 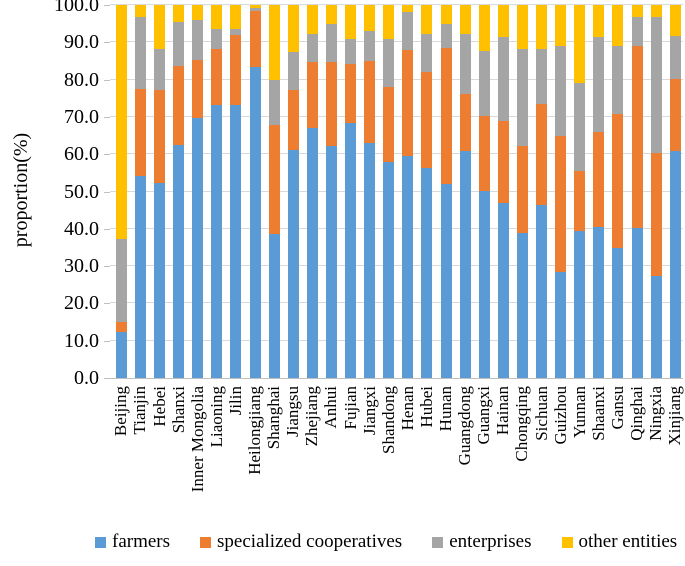 I want to click on bar-stack-liaoning, so click(x=217, y=191).